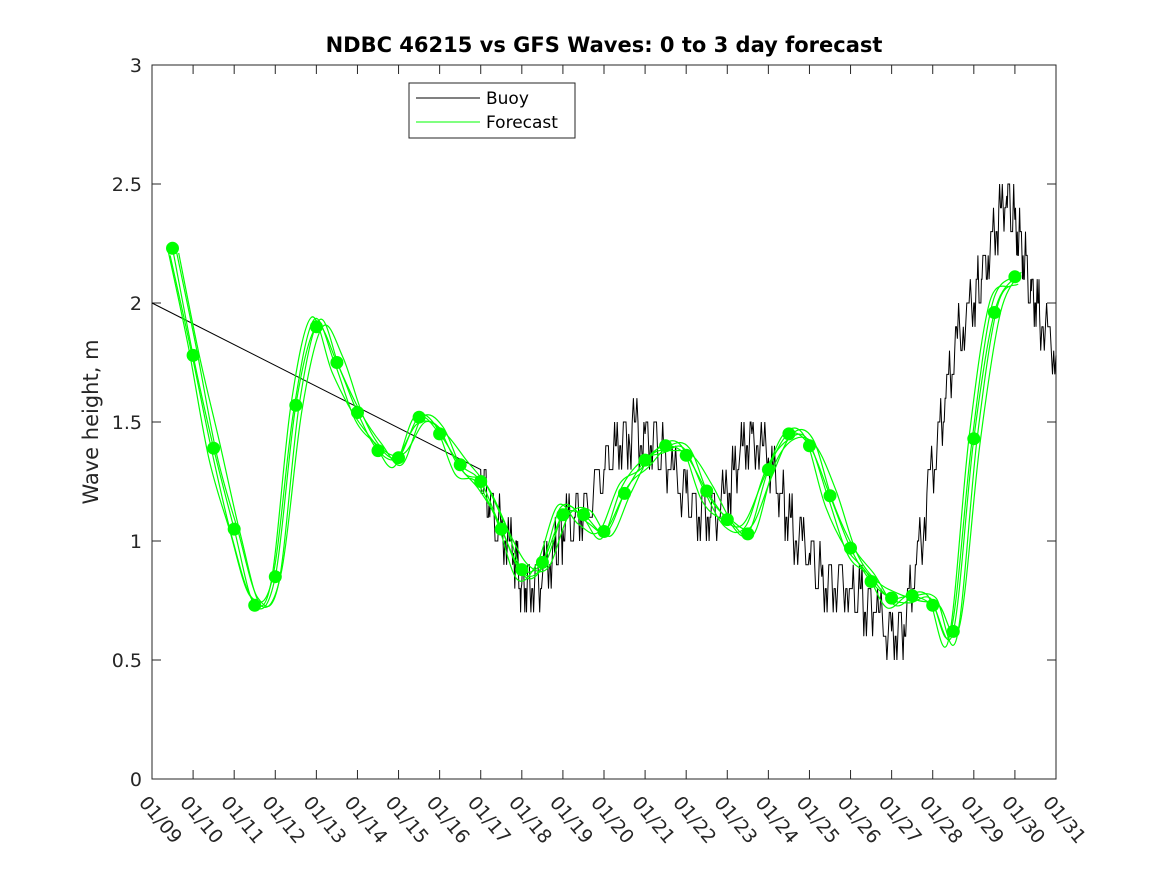 This screenshot has height=875, width=1167. Describe the element at coordinates (127, 661) in the screenshot. I see `y-tick-label: 0.5` at that location.